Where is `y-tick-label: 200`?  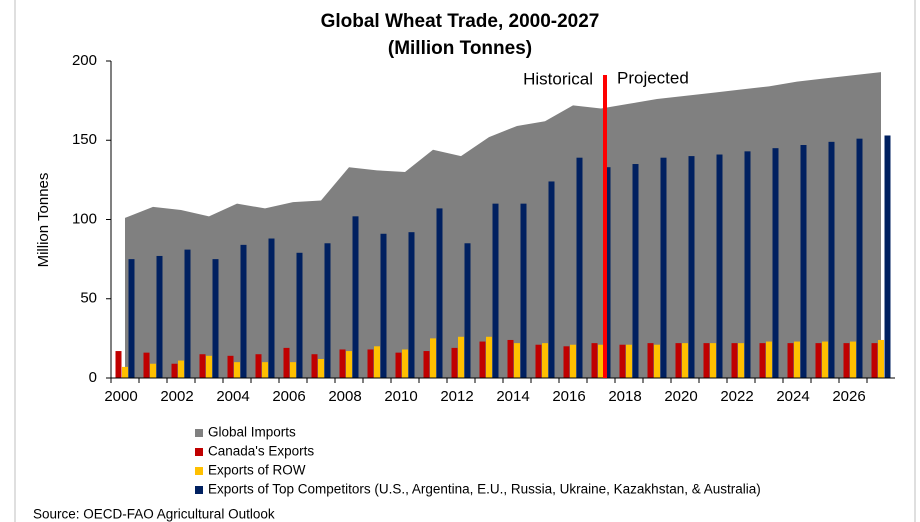
y-tick-label: 200 is located at coordinates (84, 60).